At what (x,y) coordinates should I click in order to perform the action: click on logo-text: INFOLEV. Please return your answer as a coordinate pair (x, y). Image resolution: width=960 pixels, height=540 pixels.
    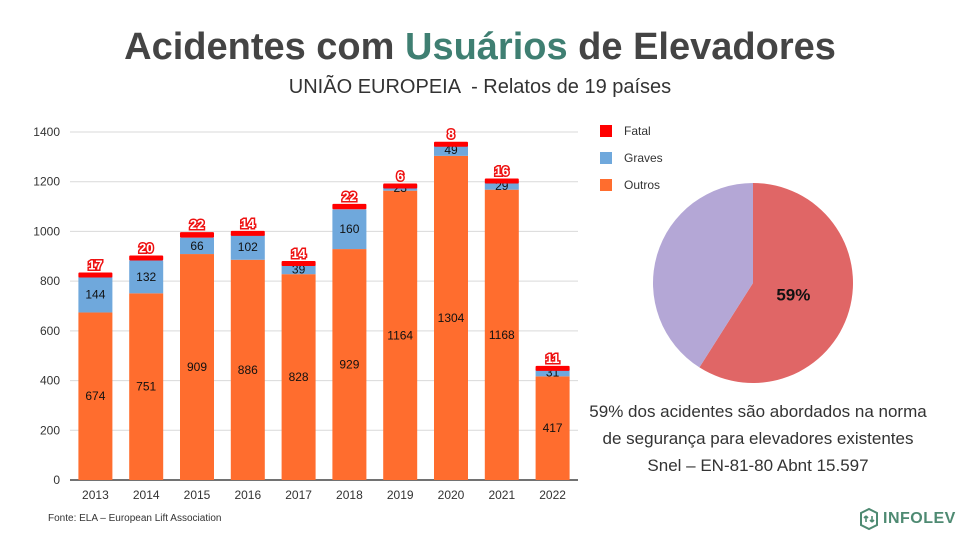
    Looking at the image, I should click on (919, 518).